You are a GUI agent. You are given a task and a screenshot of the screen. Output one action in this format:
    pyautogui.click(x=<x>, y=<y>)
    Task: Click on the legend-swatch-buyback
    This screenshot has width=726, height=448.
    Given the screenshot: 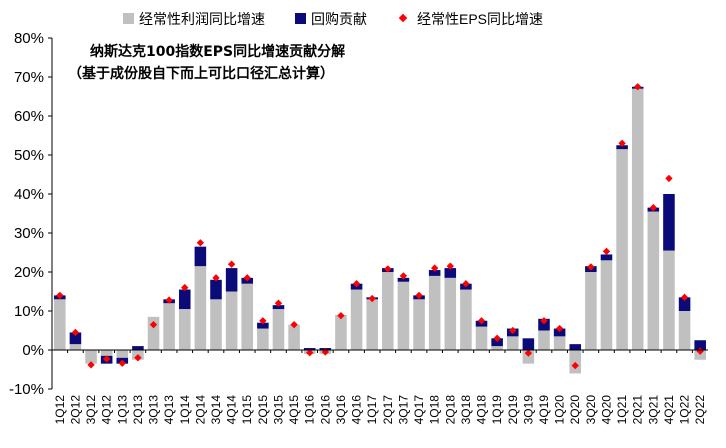 What is the action you would take?
    pyautogui.click(x=300, y=18)
    